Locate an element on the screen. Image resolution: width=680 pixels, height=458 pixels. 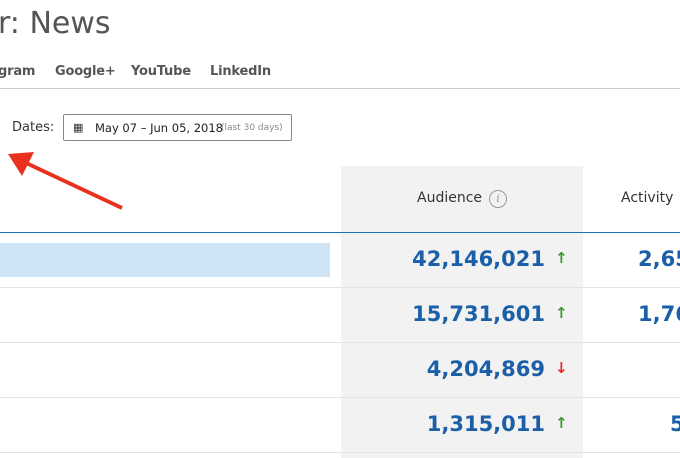
activity-value: 1,76 is located at coordinates (659, 314).